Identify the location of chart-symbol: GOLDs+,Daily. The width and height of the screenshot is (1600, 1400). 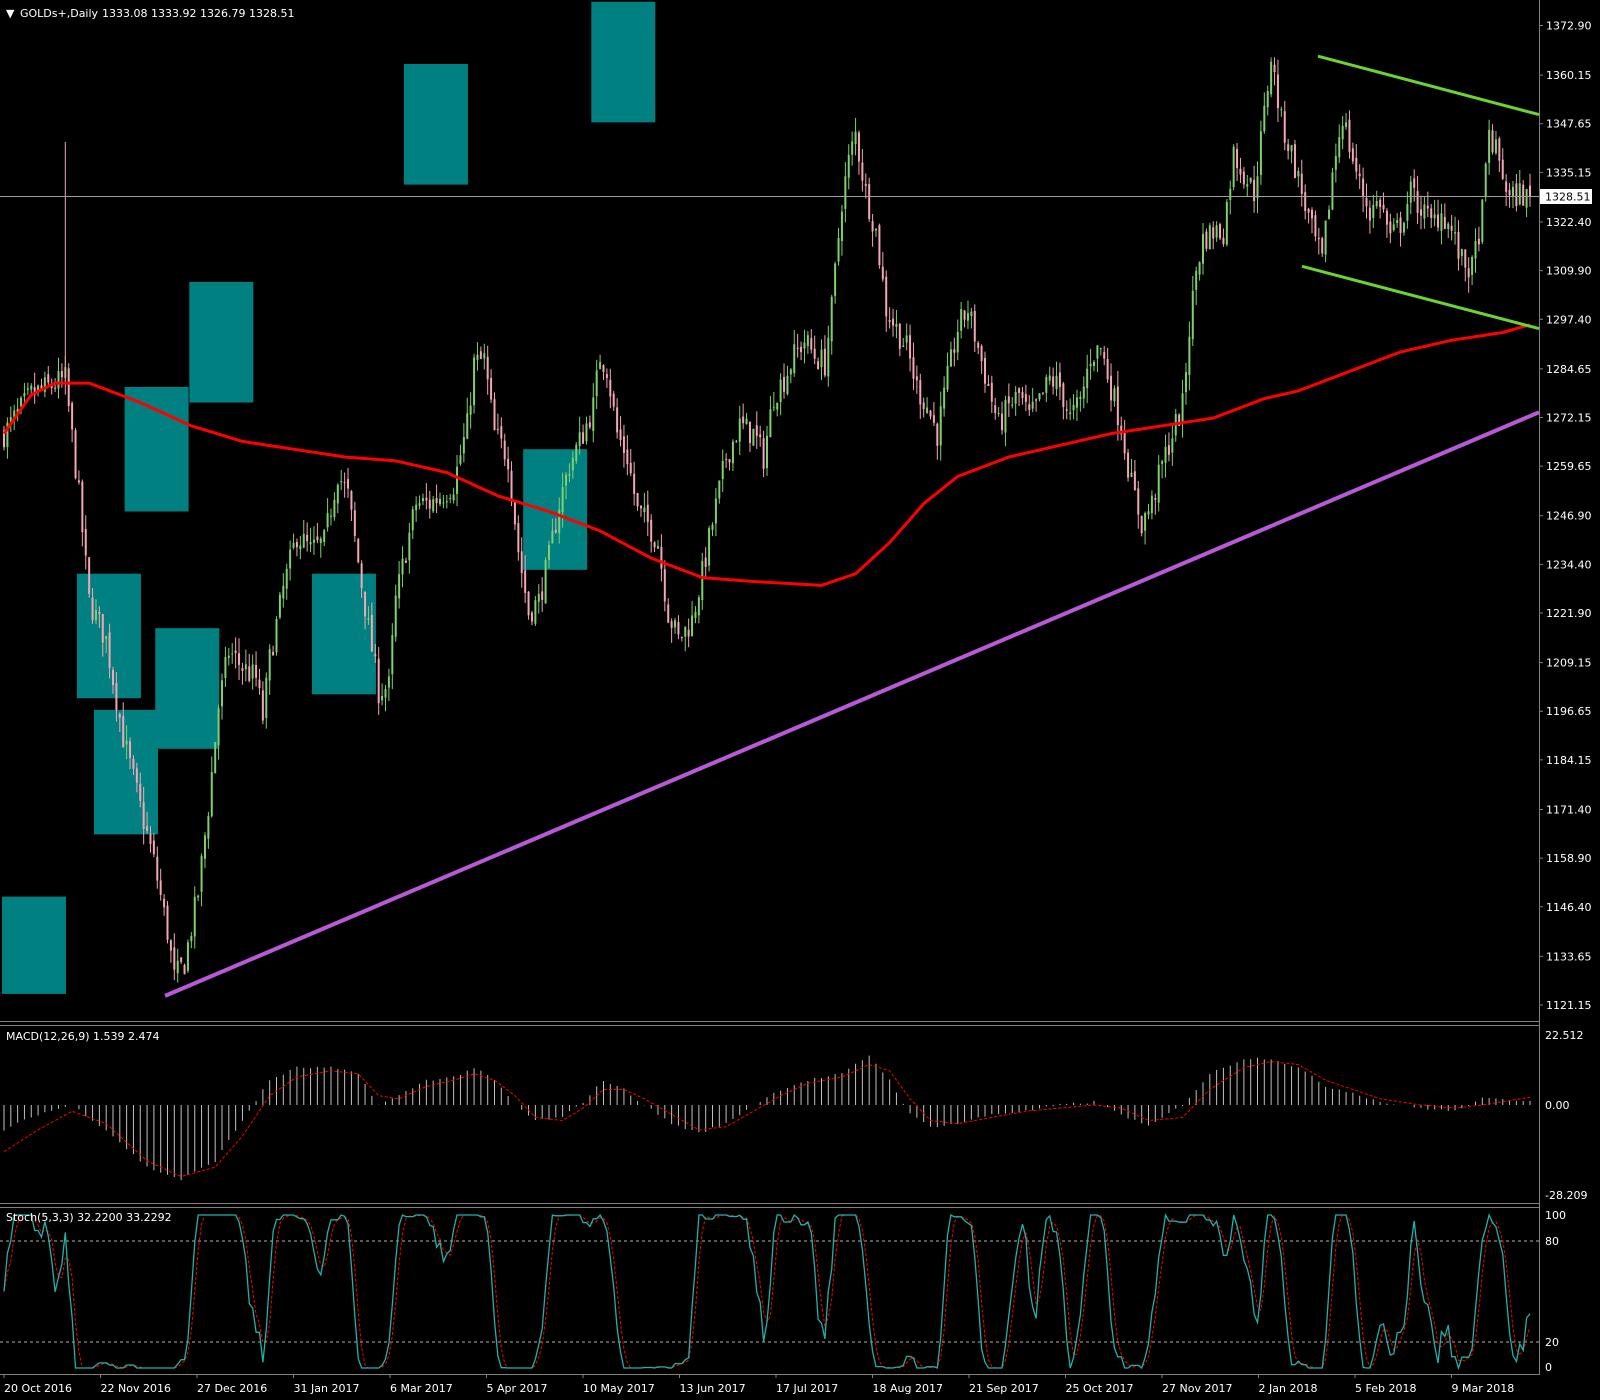
(59, 13).